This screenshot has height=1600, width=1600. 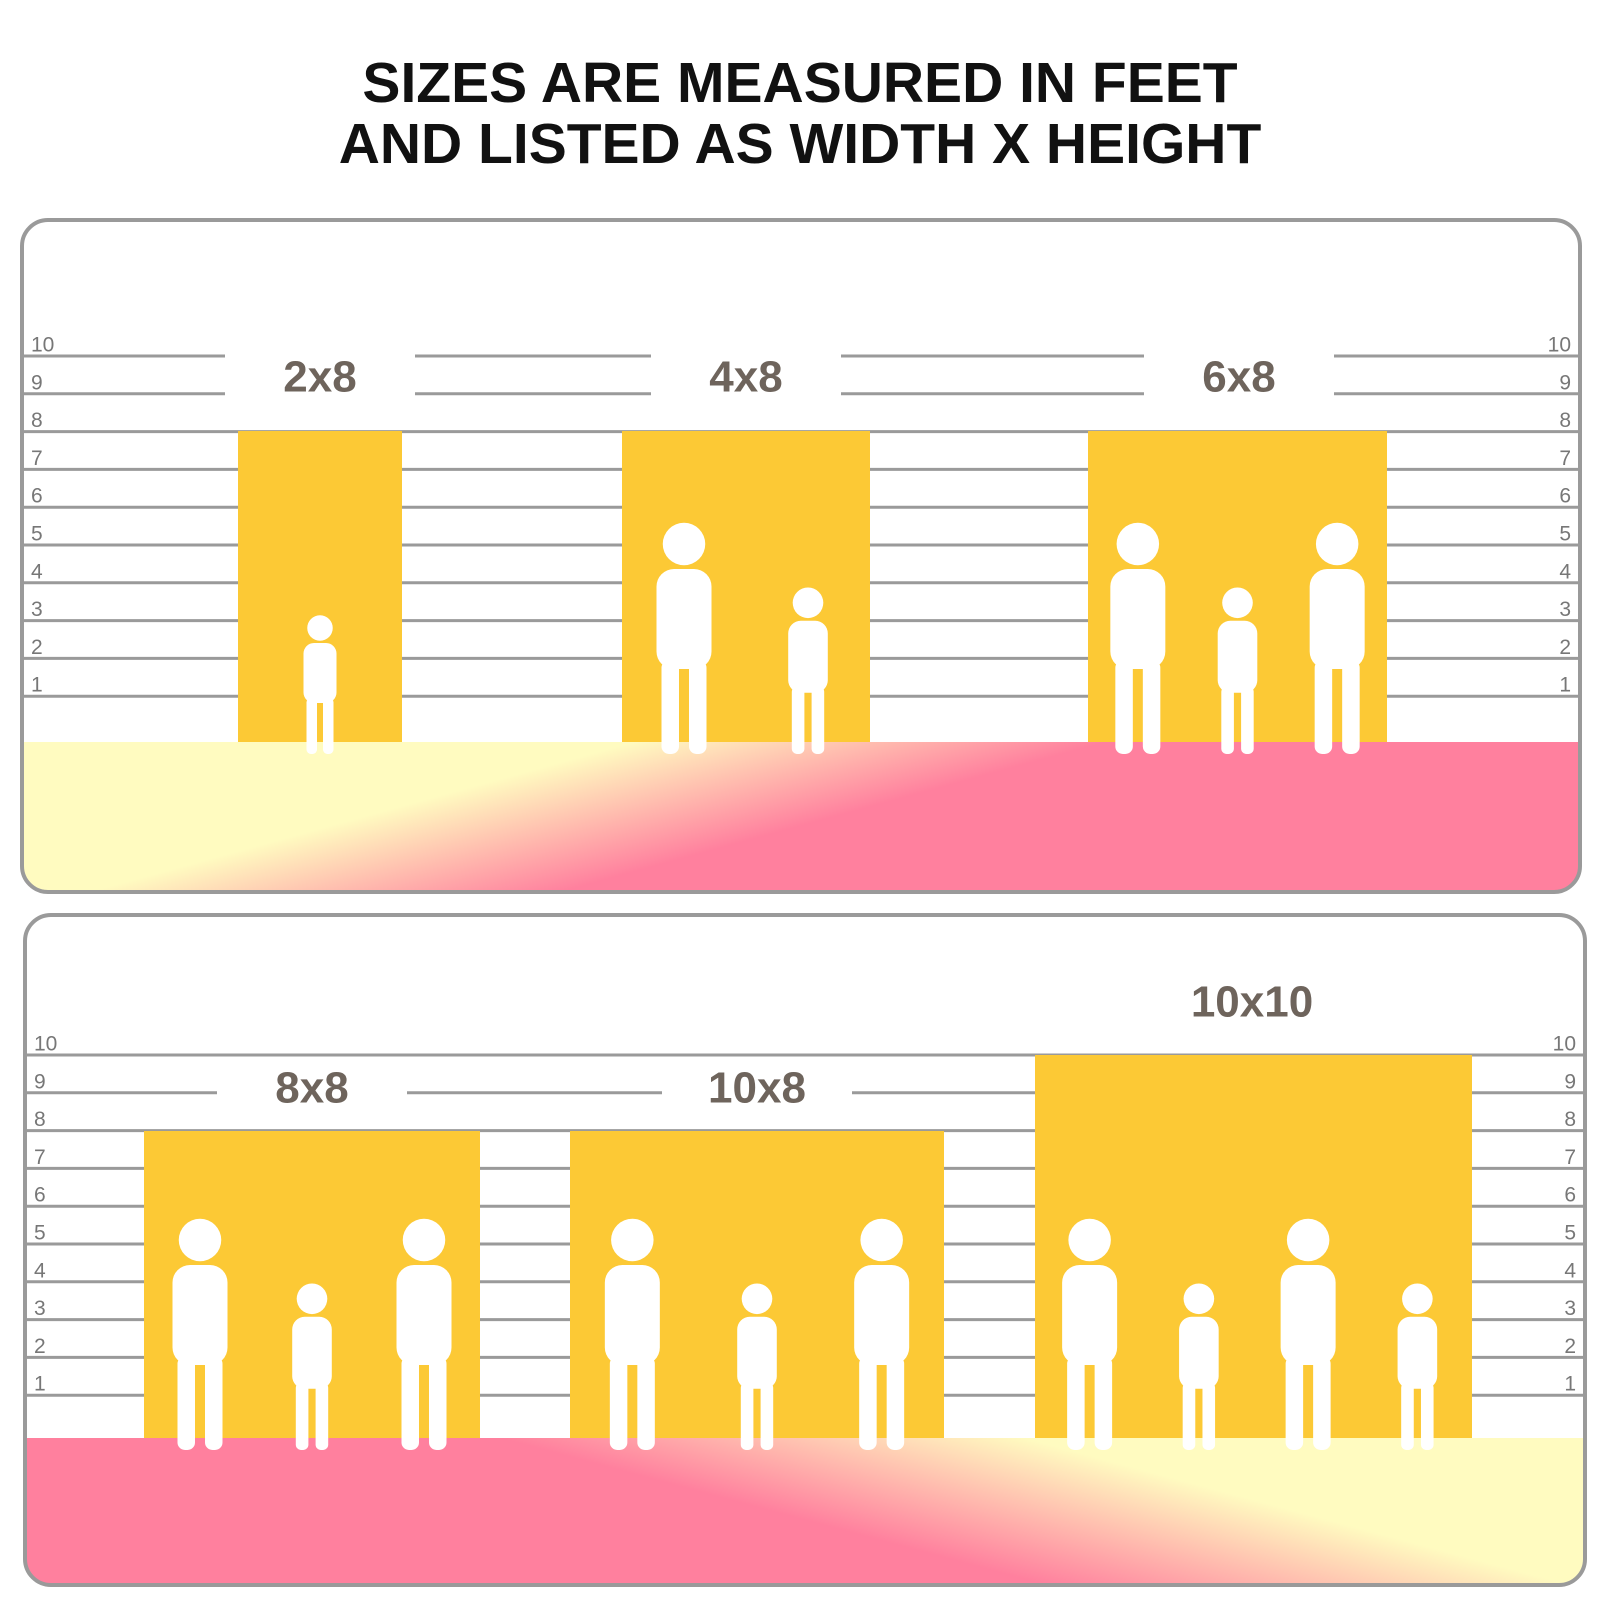 What do you see at coordinates (805, 1511) in the screenshot?
I see `floor` at bounding box center [805, 1511].